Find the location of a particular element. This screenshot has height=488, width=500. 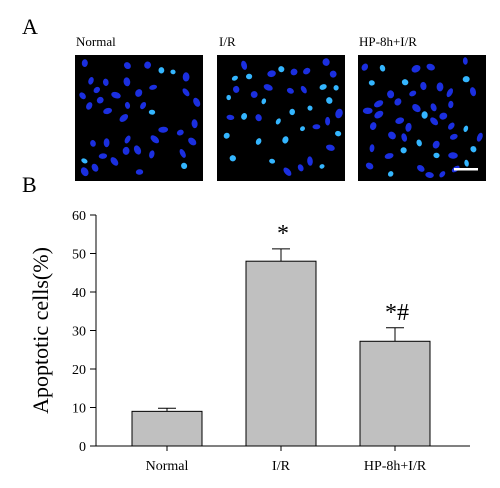

micrograph-ir-svg is located at coordinates (283, 117).